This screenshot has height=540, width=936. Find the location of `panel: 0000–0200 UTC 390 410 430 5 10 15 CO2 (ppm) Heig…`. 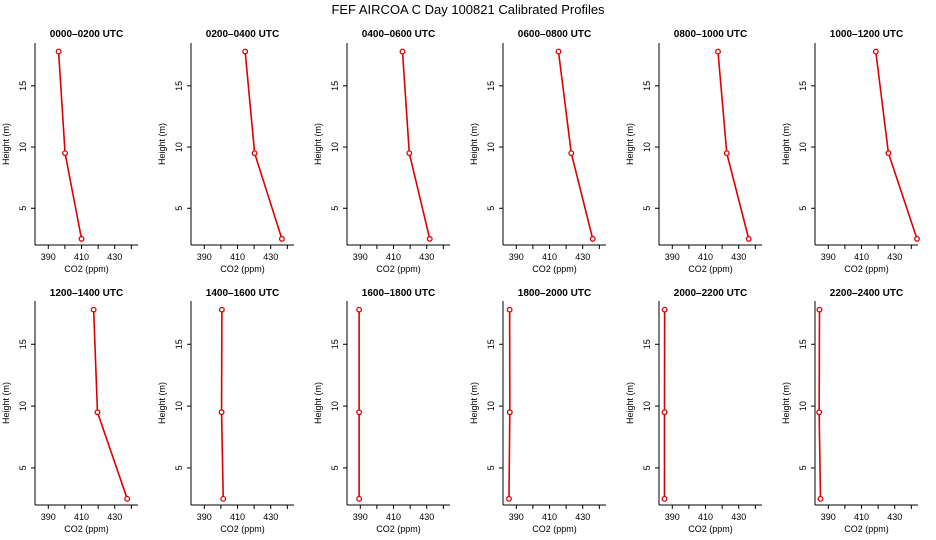

panel: 0000–0200 UTC 390 410 430 5 10 15 CO2 (ppm) Heig… is located at coordinates (69, 151).